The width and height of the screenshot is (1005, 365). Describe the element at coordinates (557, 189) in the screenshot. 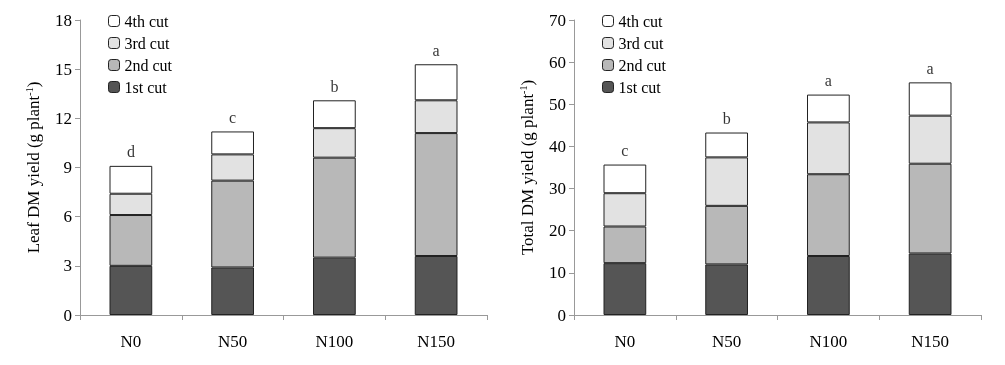

I see `y-tick-label: 30` at that location.